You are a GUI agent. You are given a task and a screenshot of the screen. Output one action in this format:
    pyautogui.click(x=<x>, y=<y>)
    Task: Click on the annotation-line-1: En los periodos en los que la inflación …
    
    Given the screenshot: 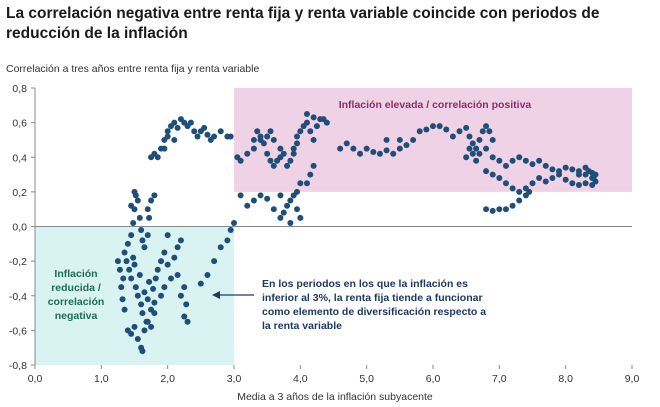 What is the action you would take?
    pyautogui.click(x=365, y=284)
    